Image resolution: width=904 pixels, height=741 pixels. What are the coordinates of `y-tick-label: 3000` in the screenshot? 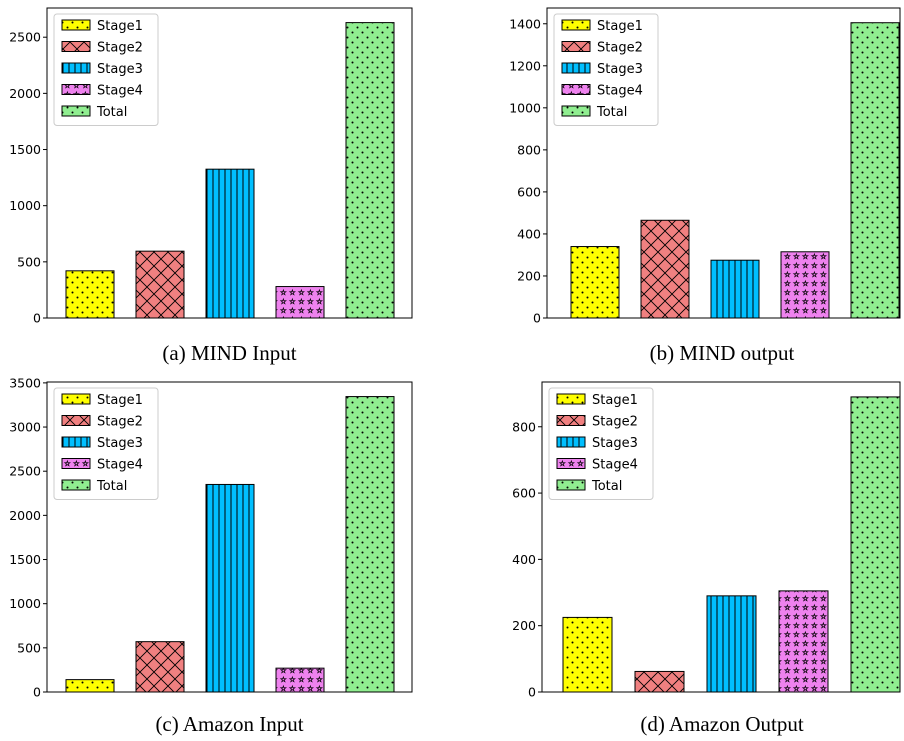 It's located at (25, 427).